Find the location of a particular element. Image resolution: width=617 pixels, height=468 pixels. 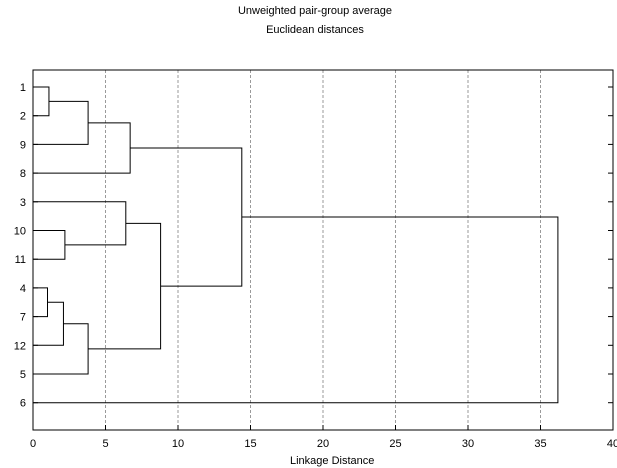

x-tick-label: 20 is located at coordinates (323, 444).